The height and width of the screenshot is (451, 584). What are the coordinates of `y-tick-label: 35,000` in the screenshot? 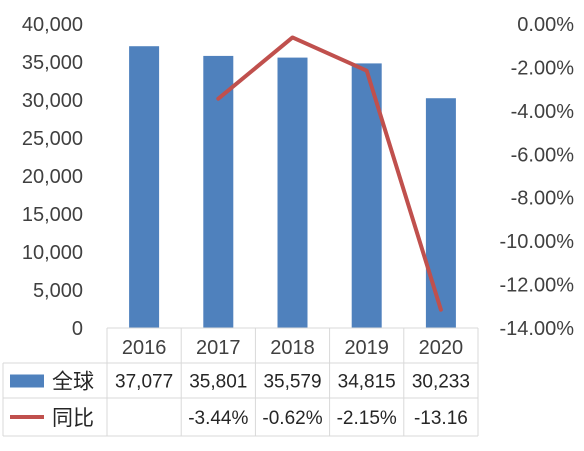 It's located at (52, 63).